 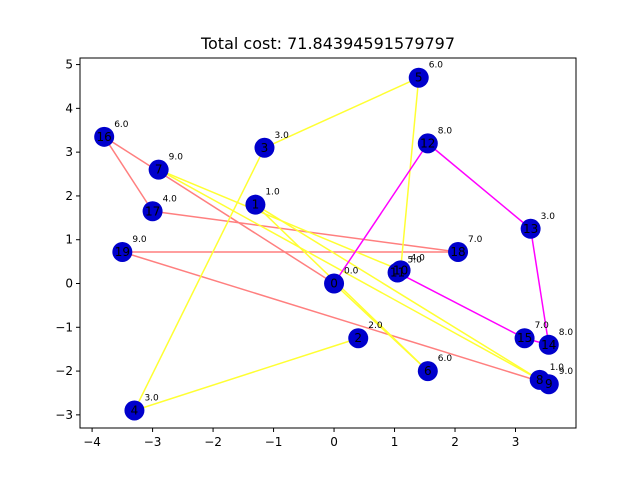 I want to click on node-demand-label-6: 6.0, so click(x=445, y=359).